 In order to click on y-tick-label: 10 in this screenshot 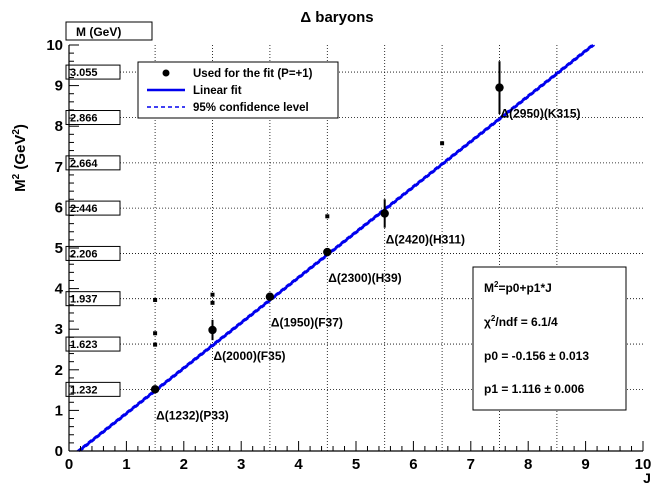, I will do `click(54, 45)`.